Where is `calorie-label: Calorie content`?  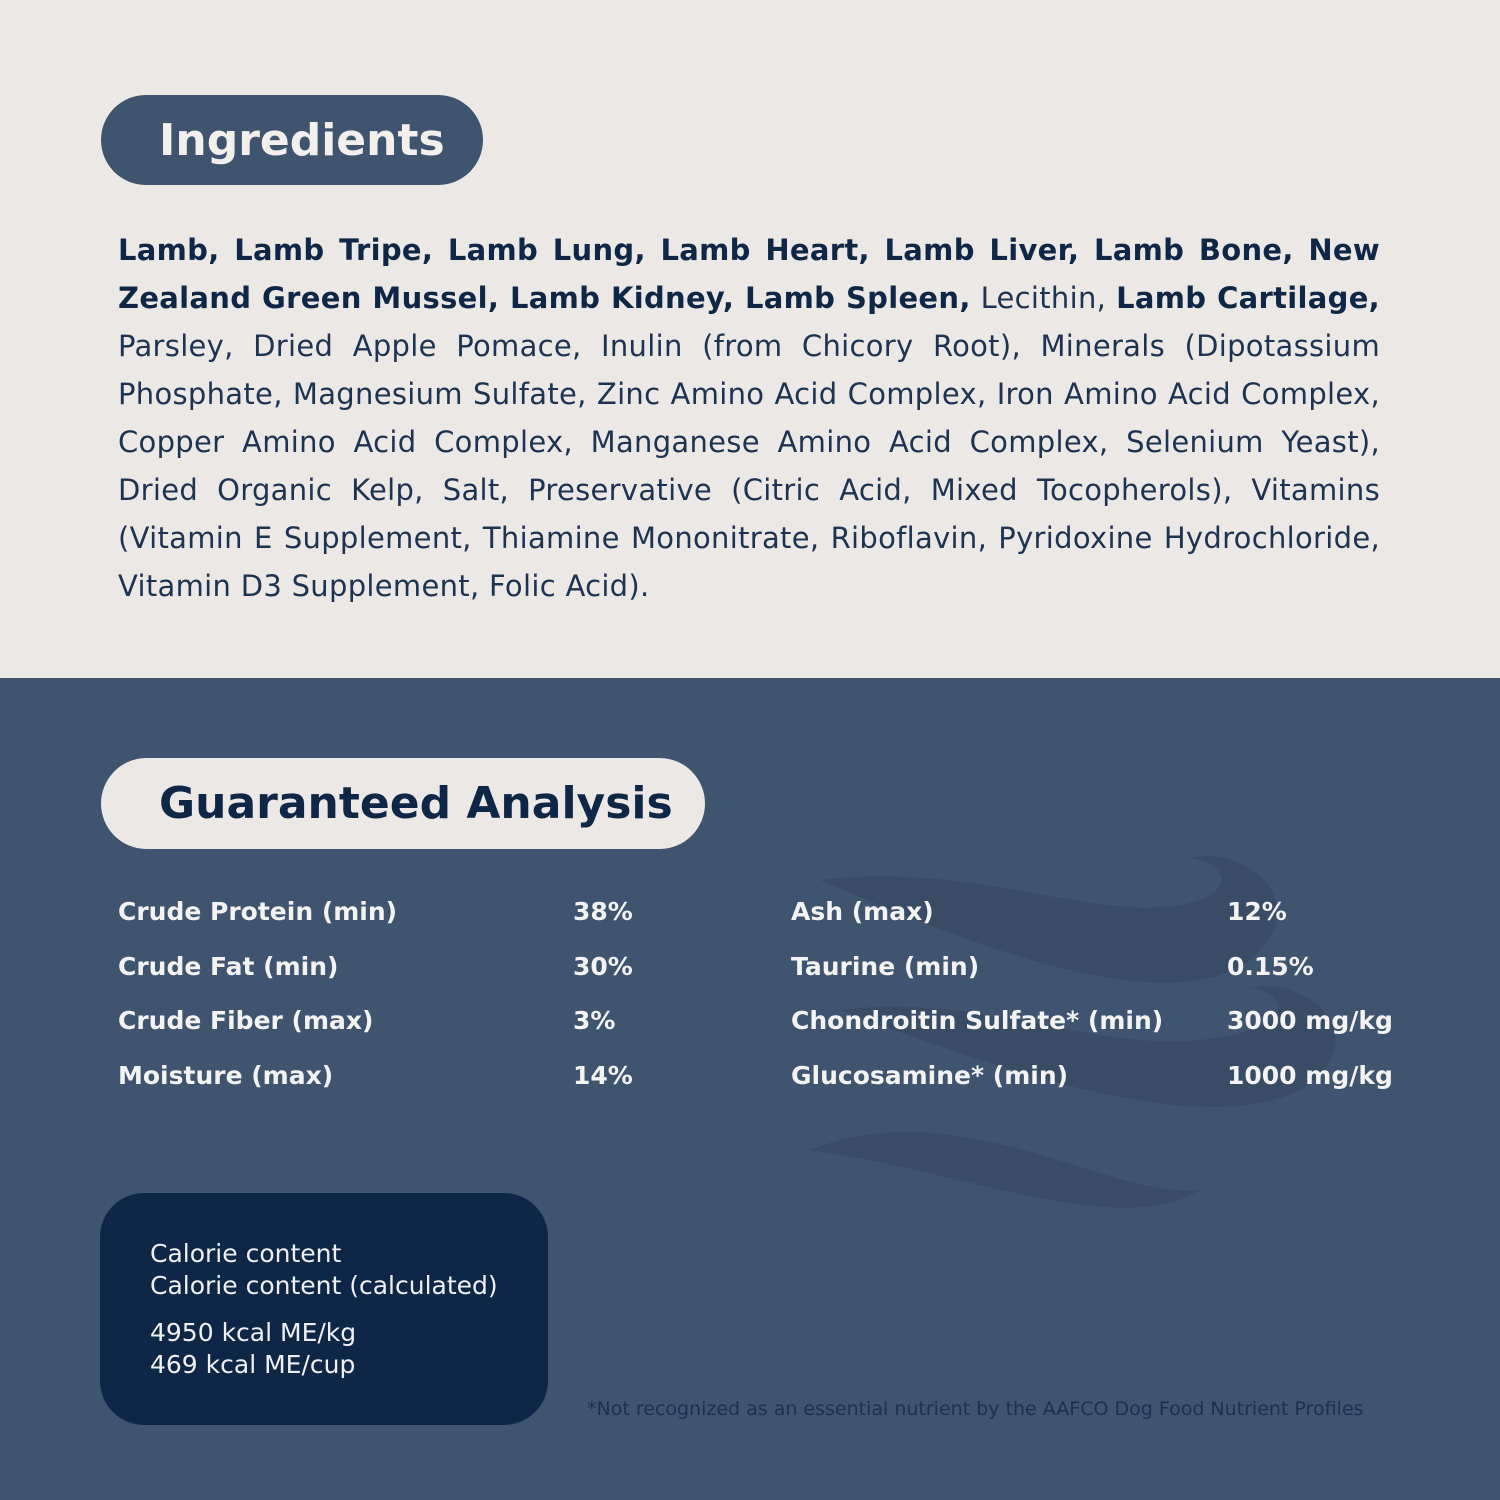
calorie-label: Calorie content is located at coordinates (246, 1253).